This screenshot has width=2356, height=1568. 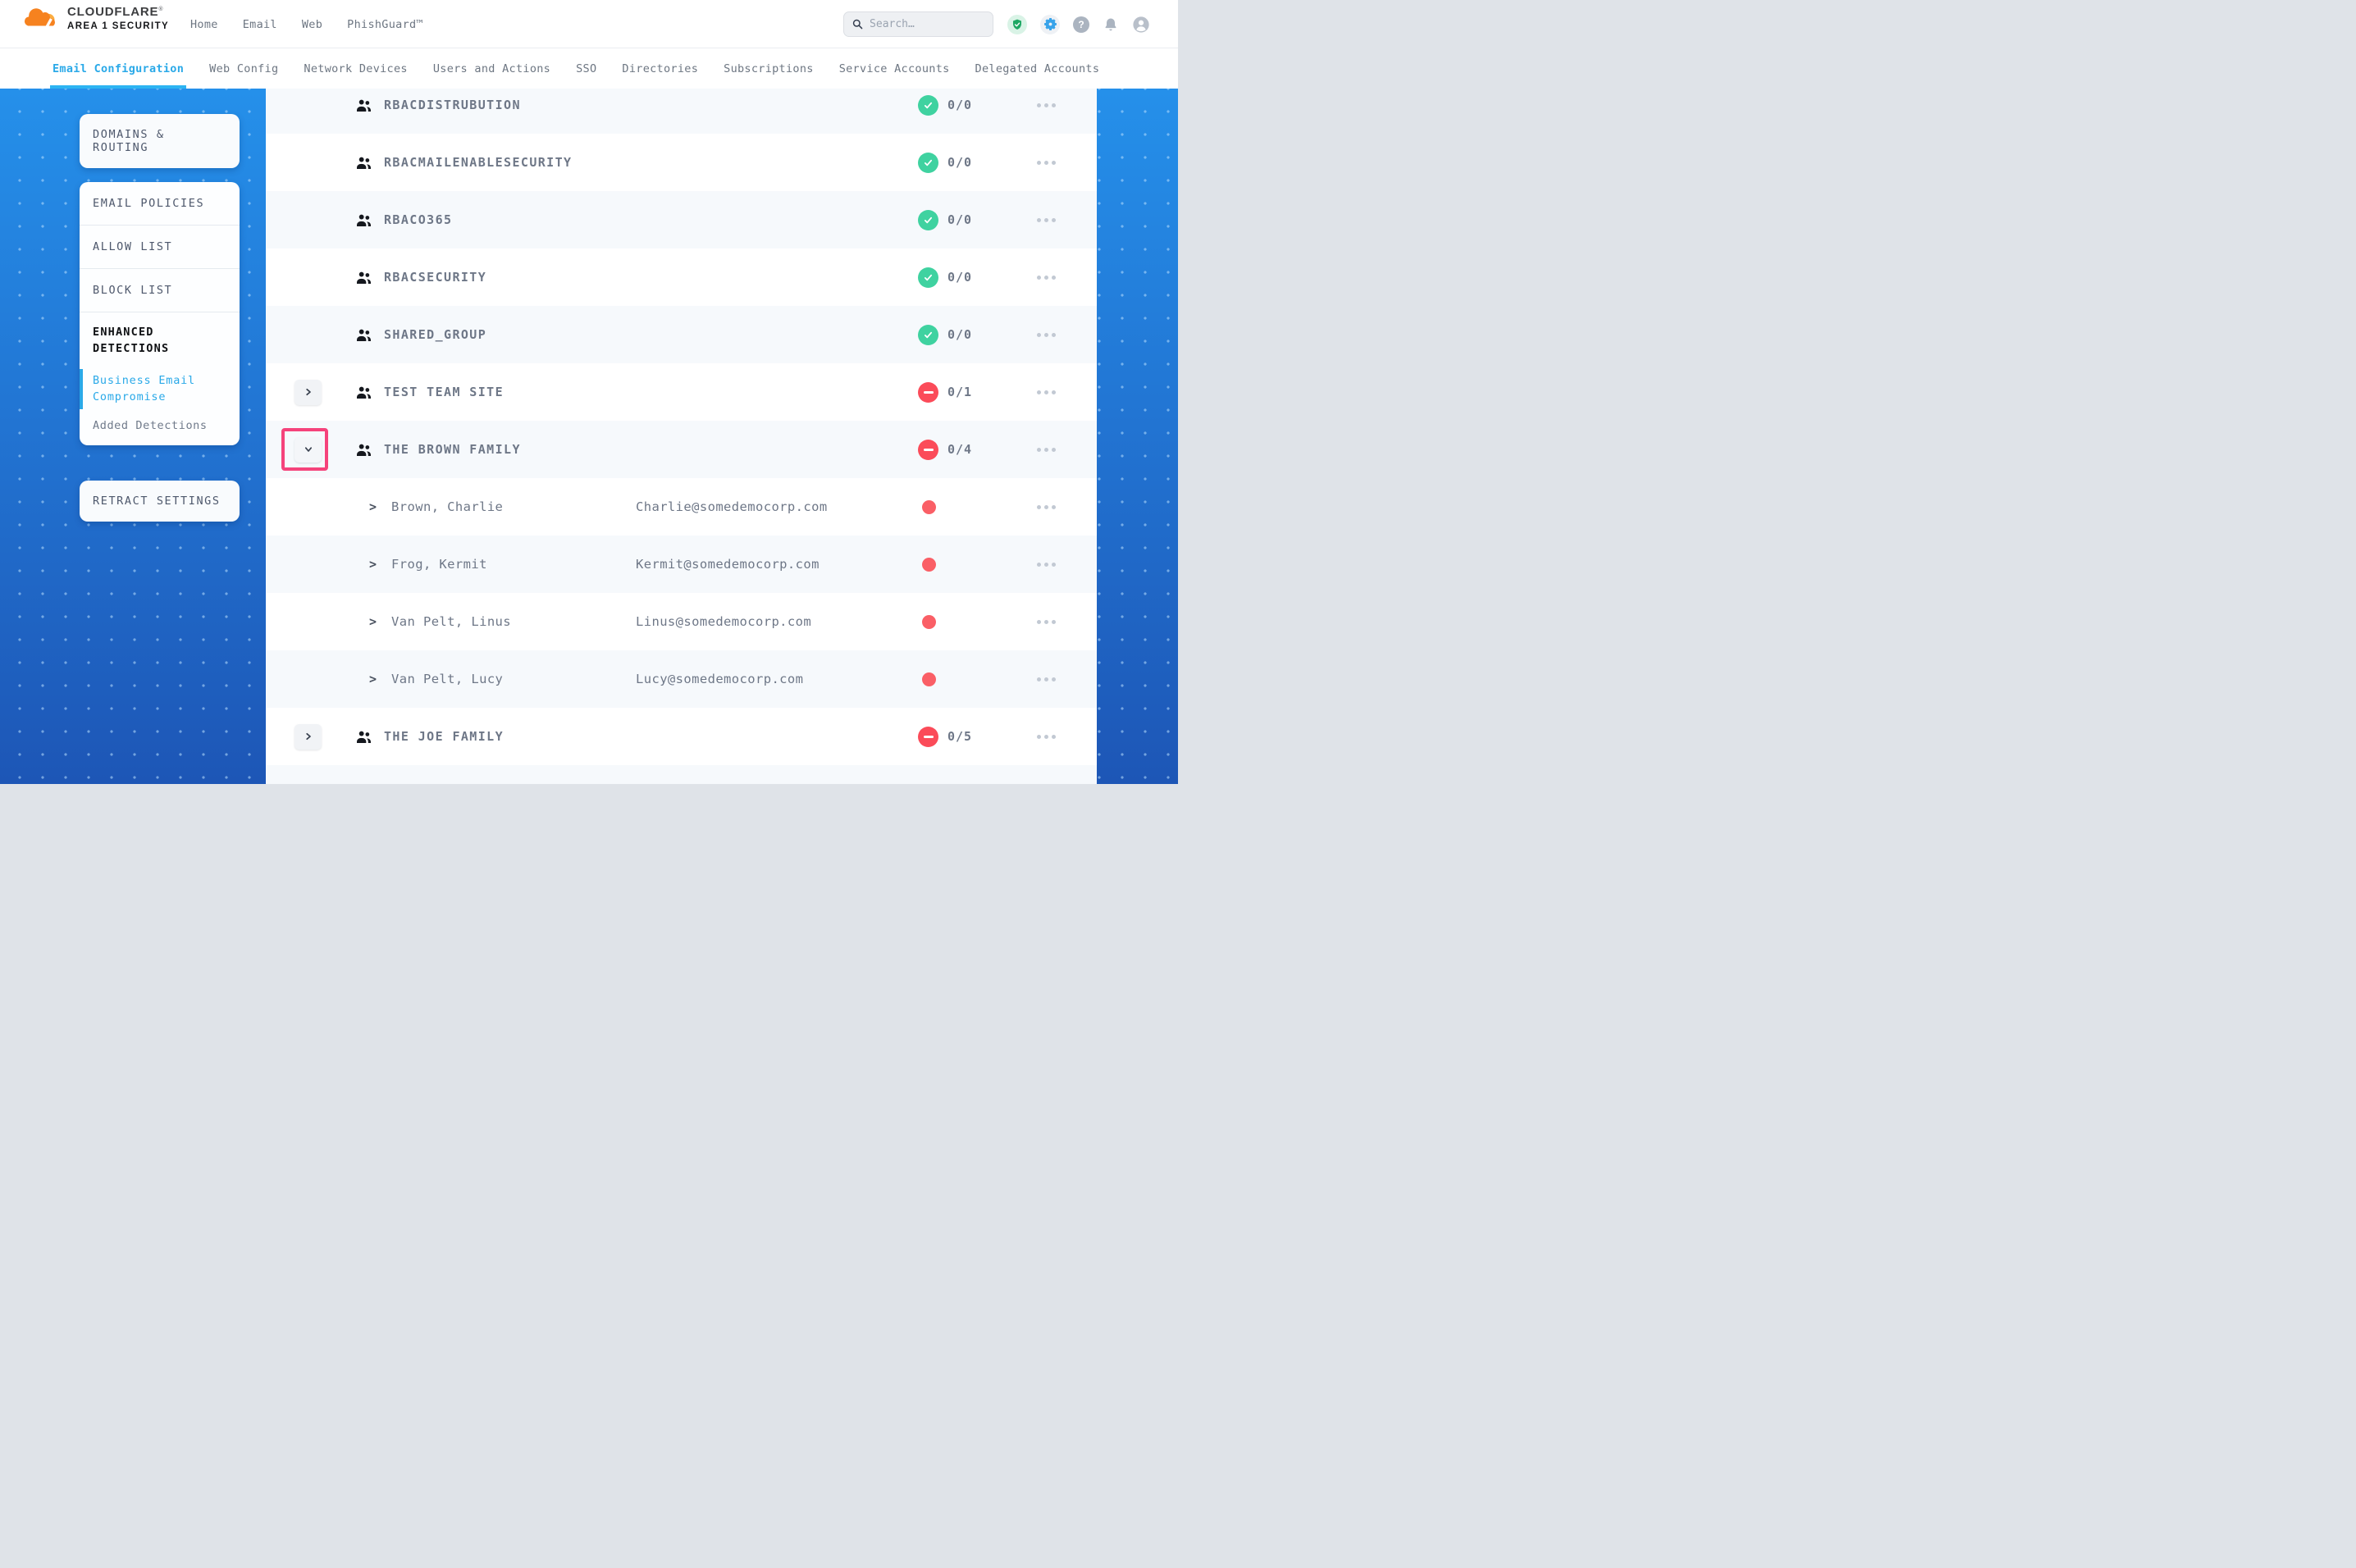 I want to click on group-name: RBACSECURITY, so click(x=435, y=277).